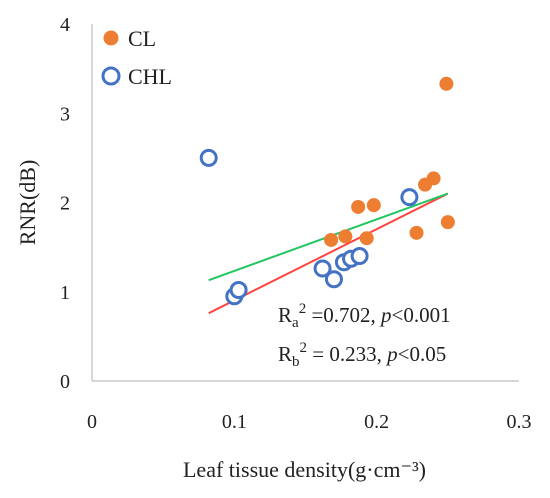 This screenshot has width=550, height=498. What do you see at coordinates (65, 25) in the screenshot?
I see `y-tick-label: 4` at bounding box center [65, 25].